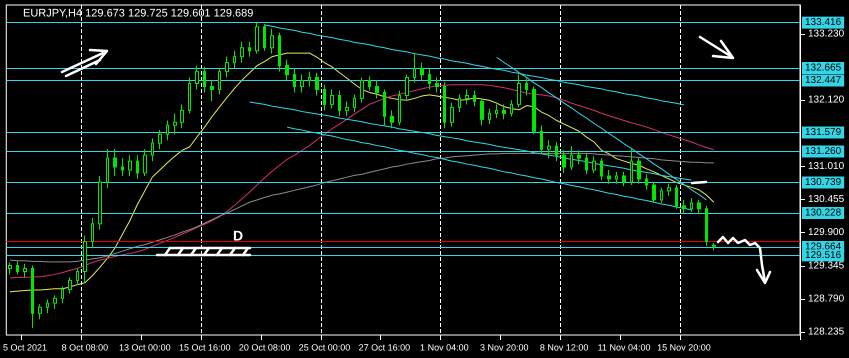 The height and width of the screenshot is (358, 849). Describe the element at coordinates (823, 255) in the screenshot. I see `ref-line-label: 129.516` at that location.